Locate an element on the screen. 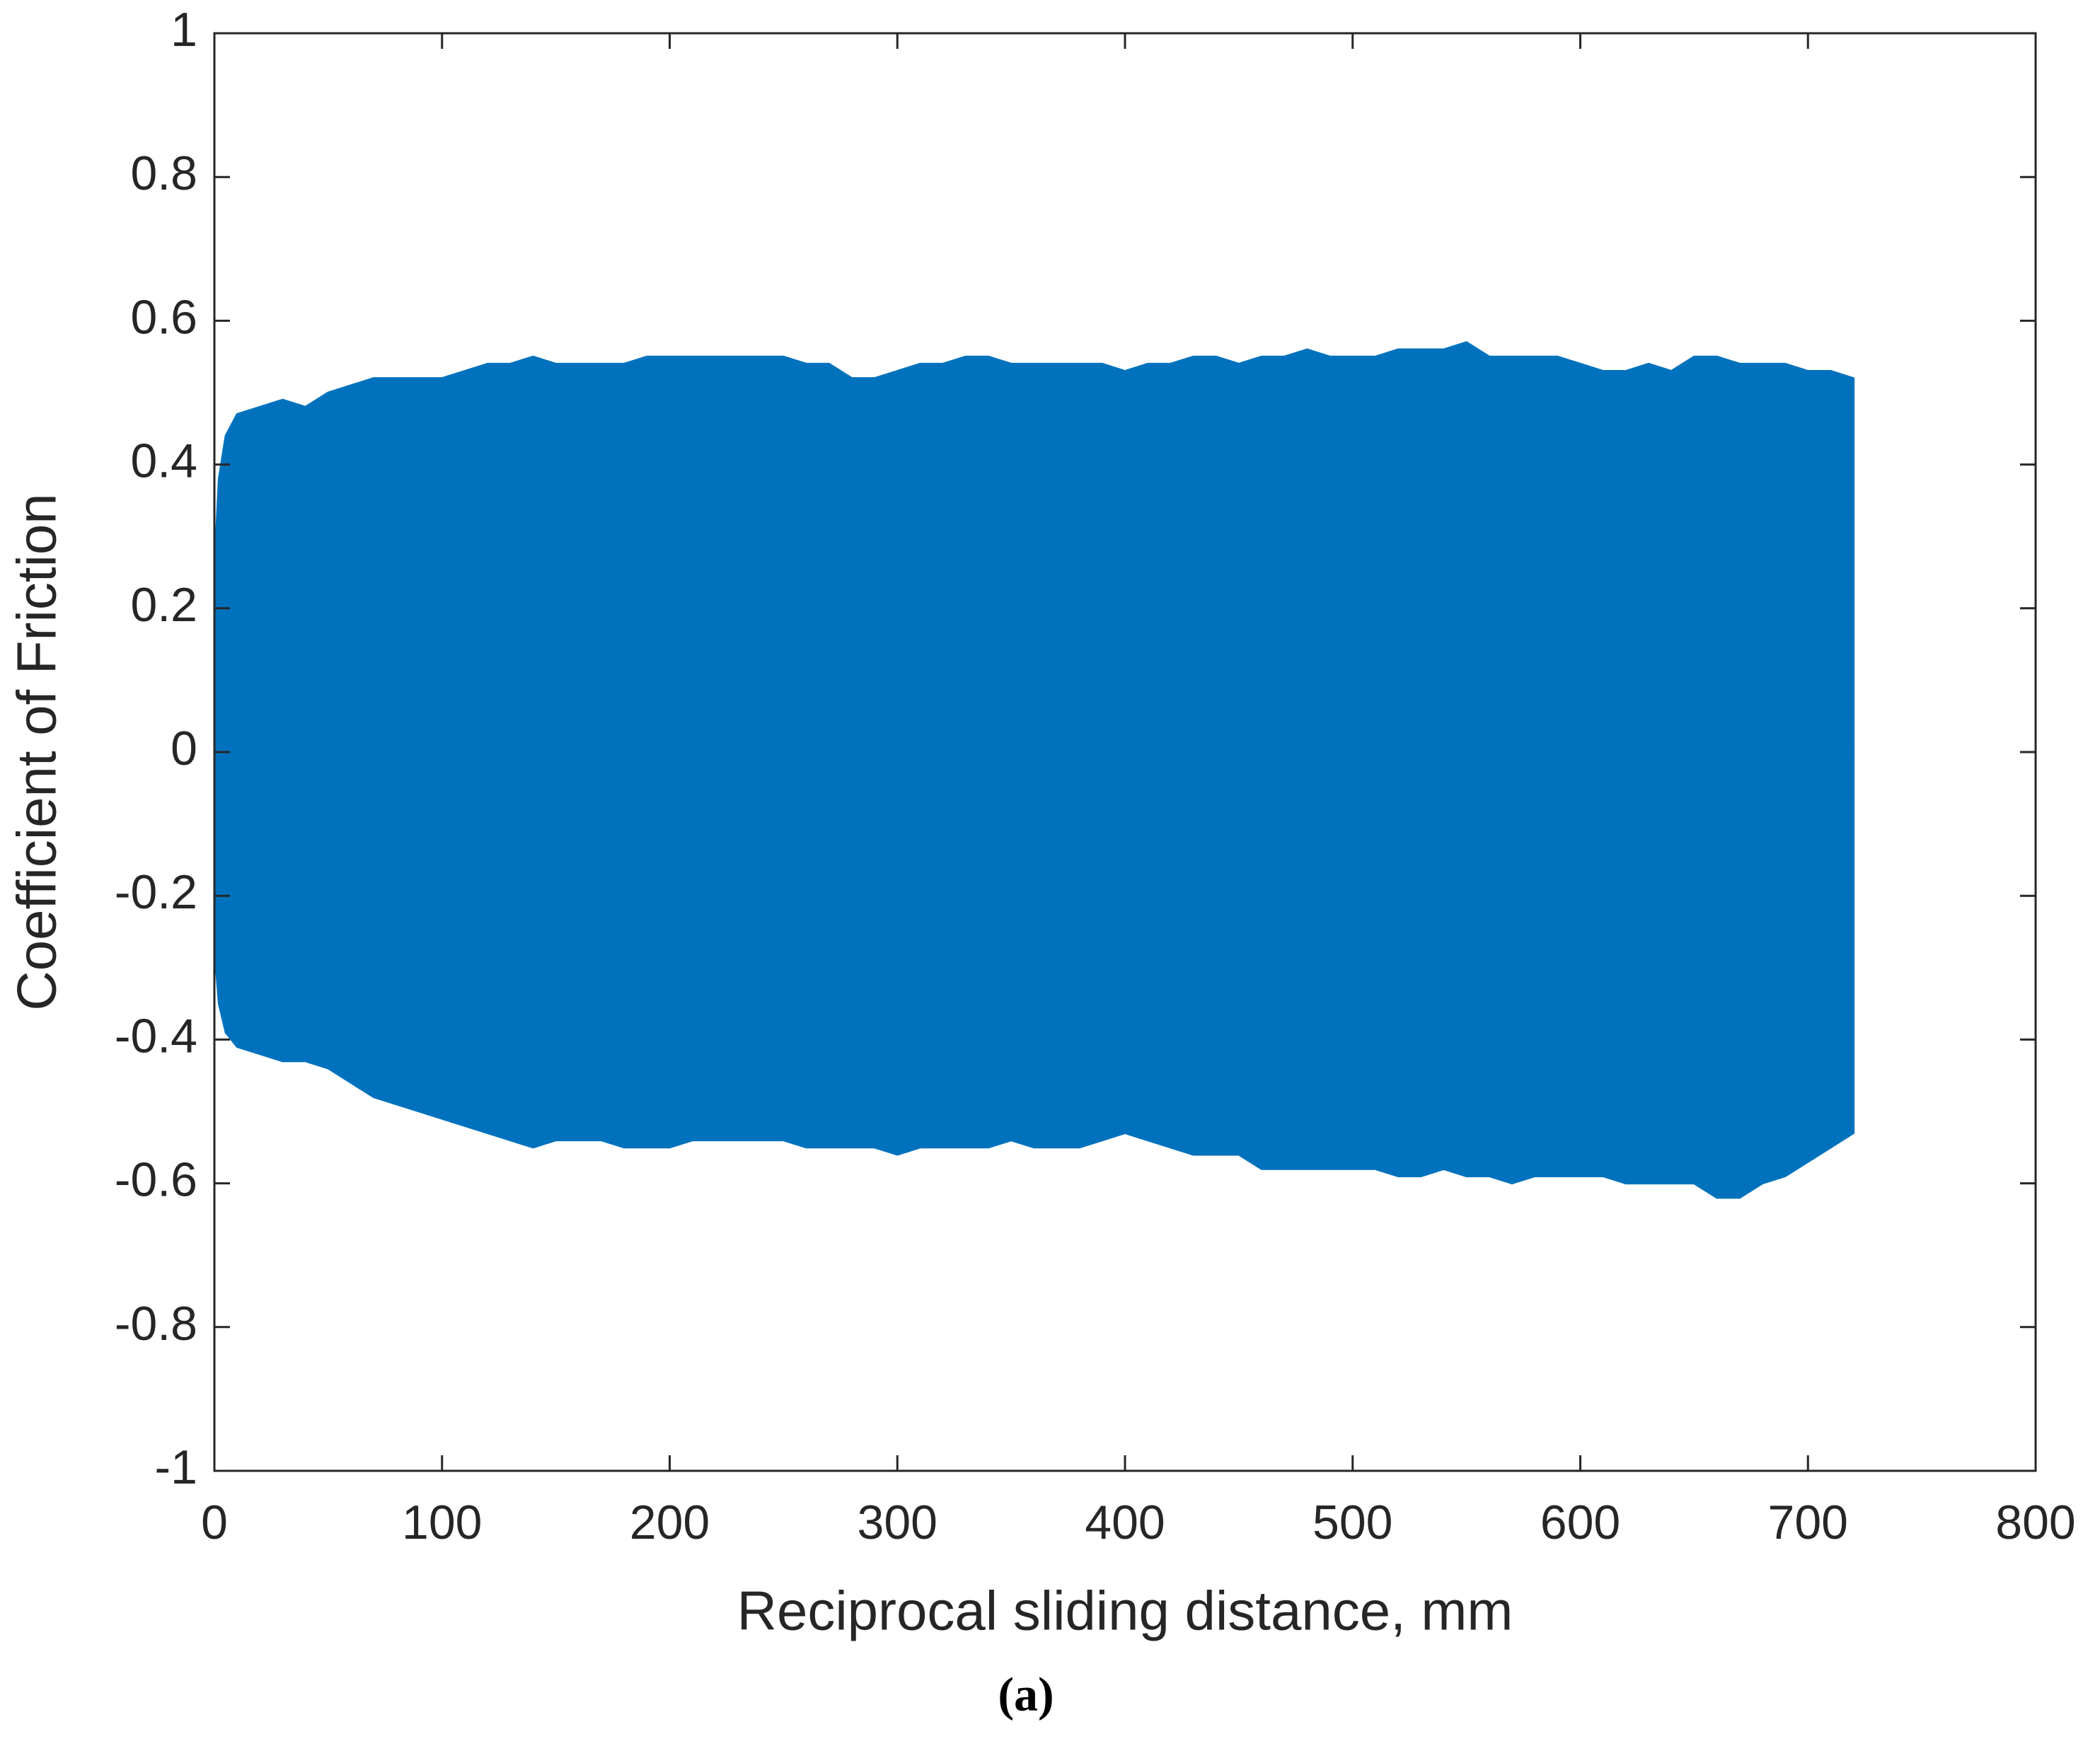 The height and width of the screenshot is (1751, 2100). y-tick-label: 1 is located at coordinates (184, 30).